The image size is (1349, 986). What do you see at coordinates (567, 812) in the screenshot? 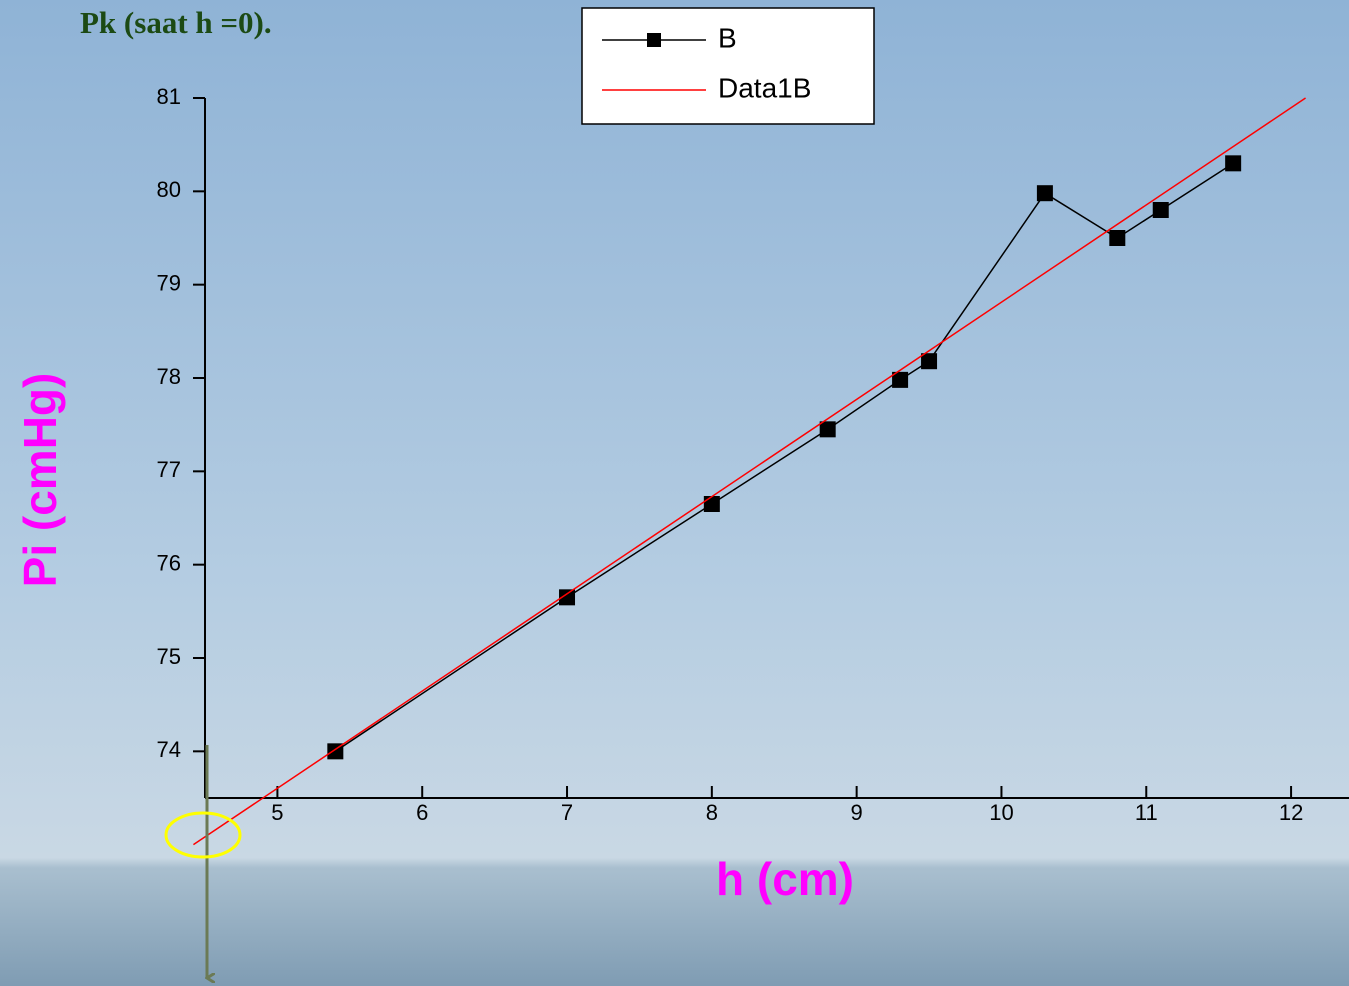
I see `x-tick-label: 7` at bounding box center [567, 812].